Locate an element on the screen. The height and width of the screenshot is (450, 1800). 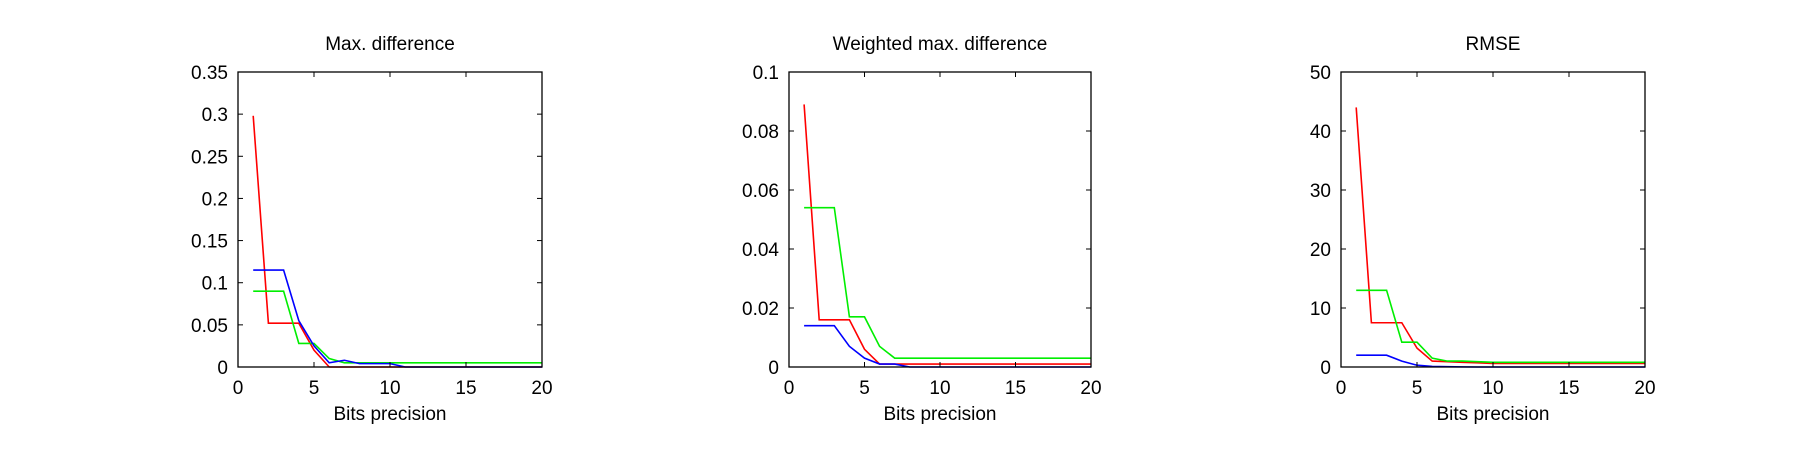
y-tick-label: 20 is located at coordinates (1320, 250).